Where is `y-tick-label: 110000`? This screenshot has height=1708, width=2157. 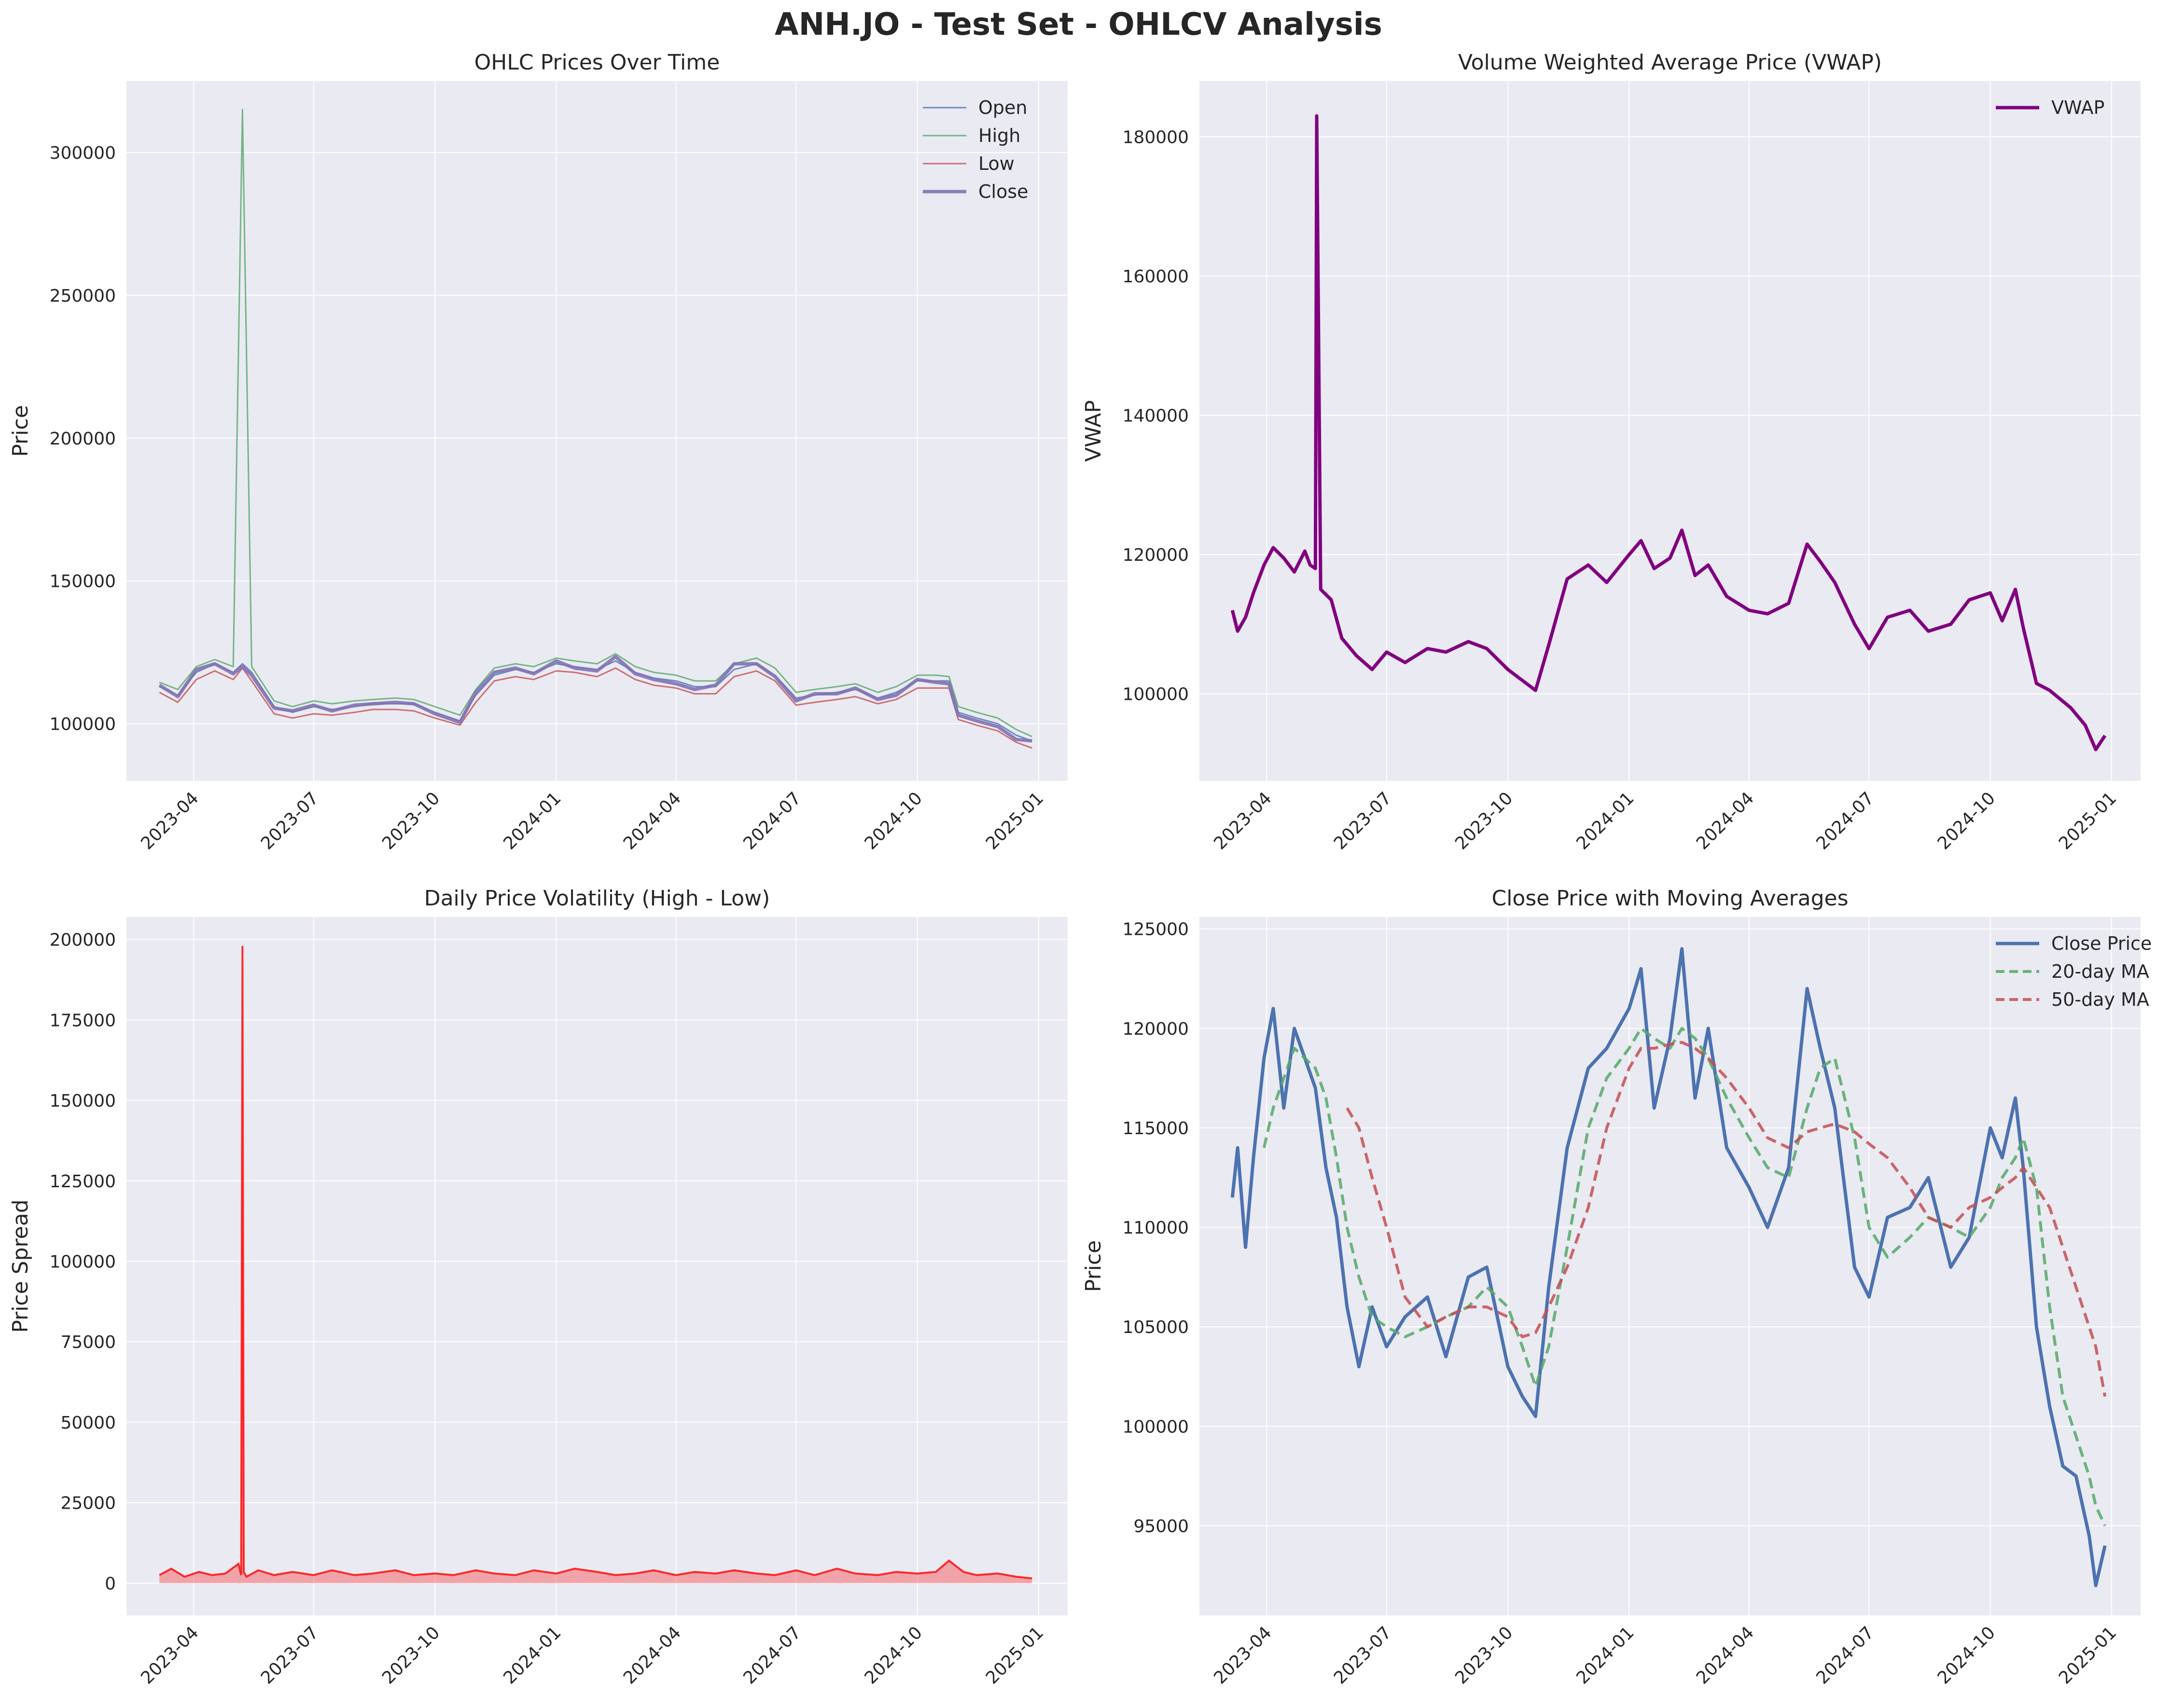
y-tick-label: 110000 is located at coordinates (1156, 1228).